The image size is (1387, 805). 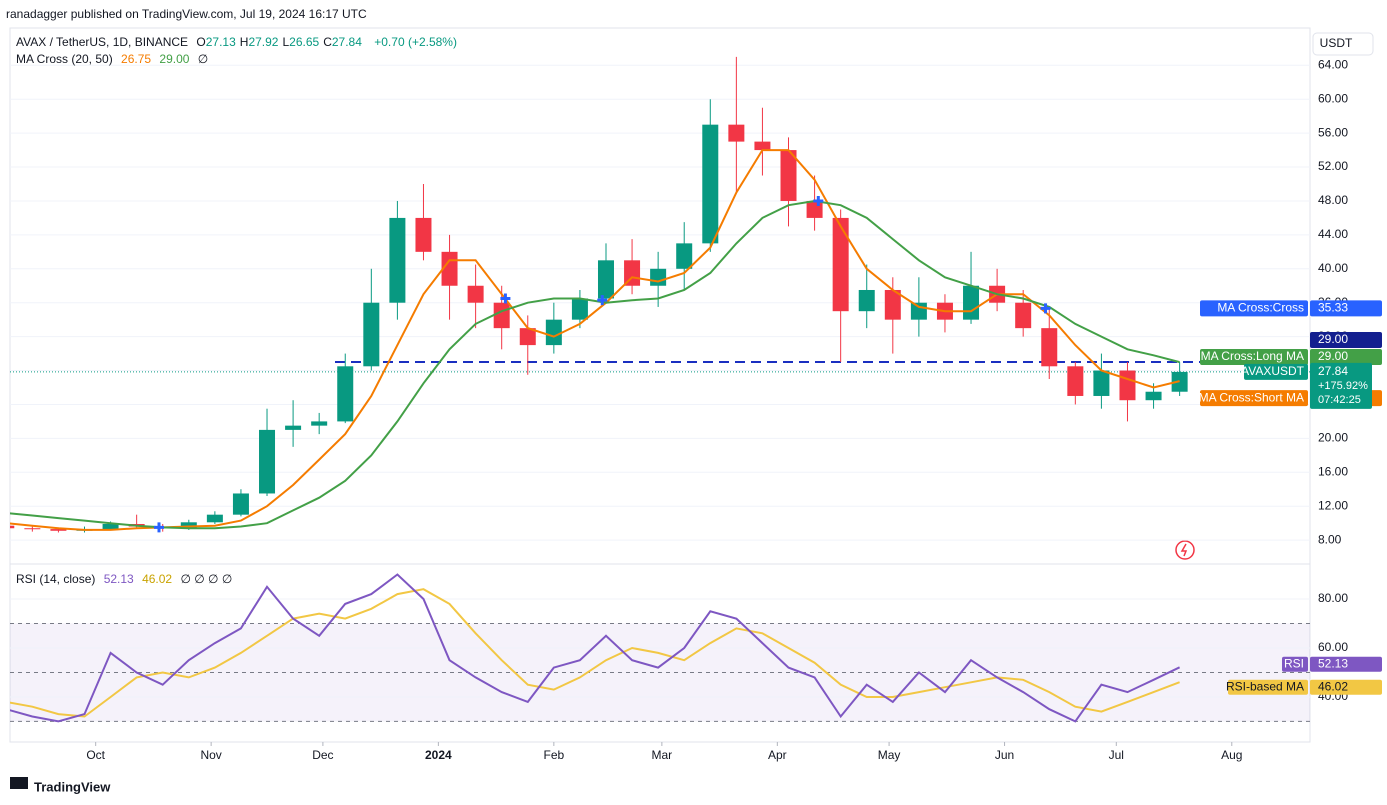 I want to click on x-tick-label: Nov, so click(x=210, y=755).